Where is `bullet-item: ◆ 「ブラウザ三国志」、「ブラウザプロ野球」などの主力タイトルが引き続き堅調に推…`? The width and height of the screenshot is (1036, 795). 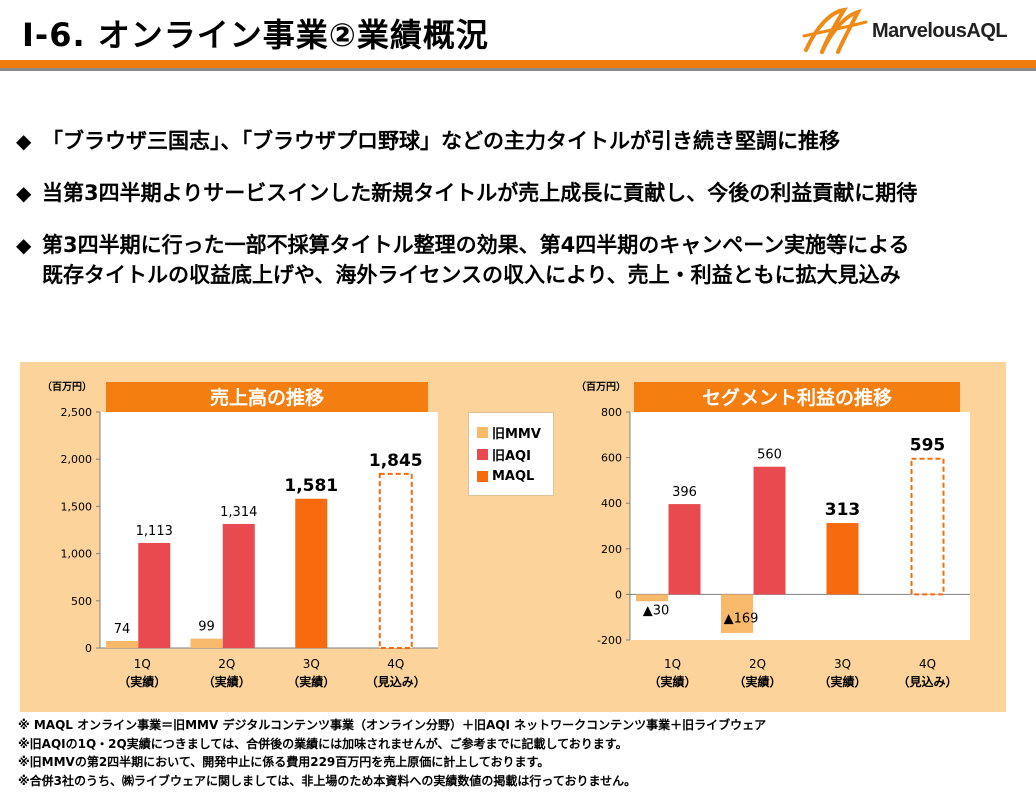 bullet-item: ◆ 「ブラウザ三国志」、「ブラウザプロ野球」などの主力タイトルが引き続き堅調に推… is located at coordinates (521, 141).